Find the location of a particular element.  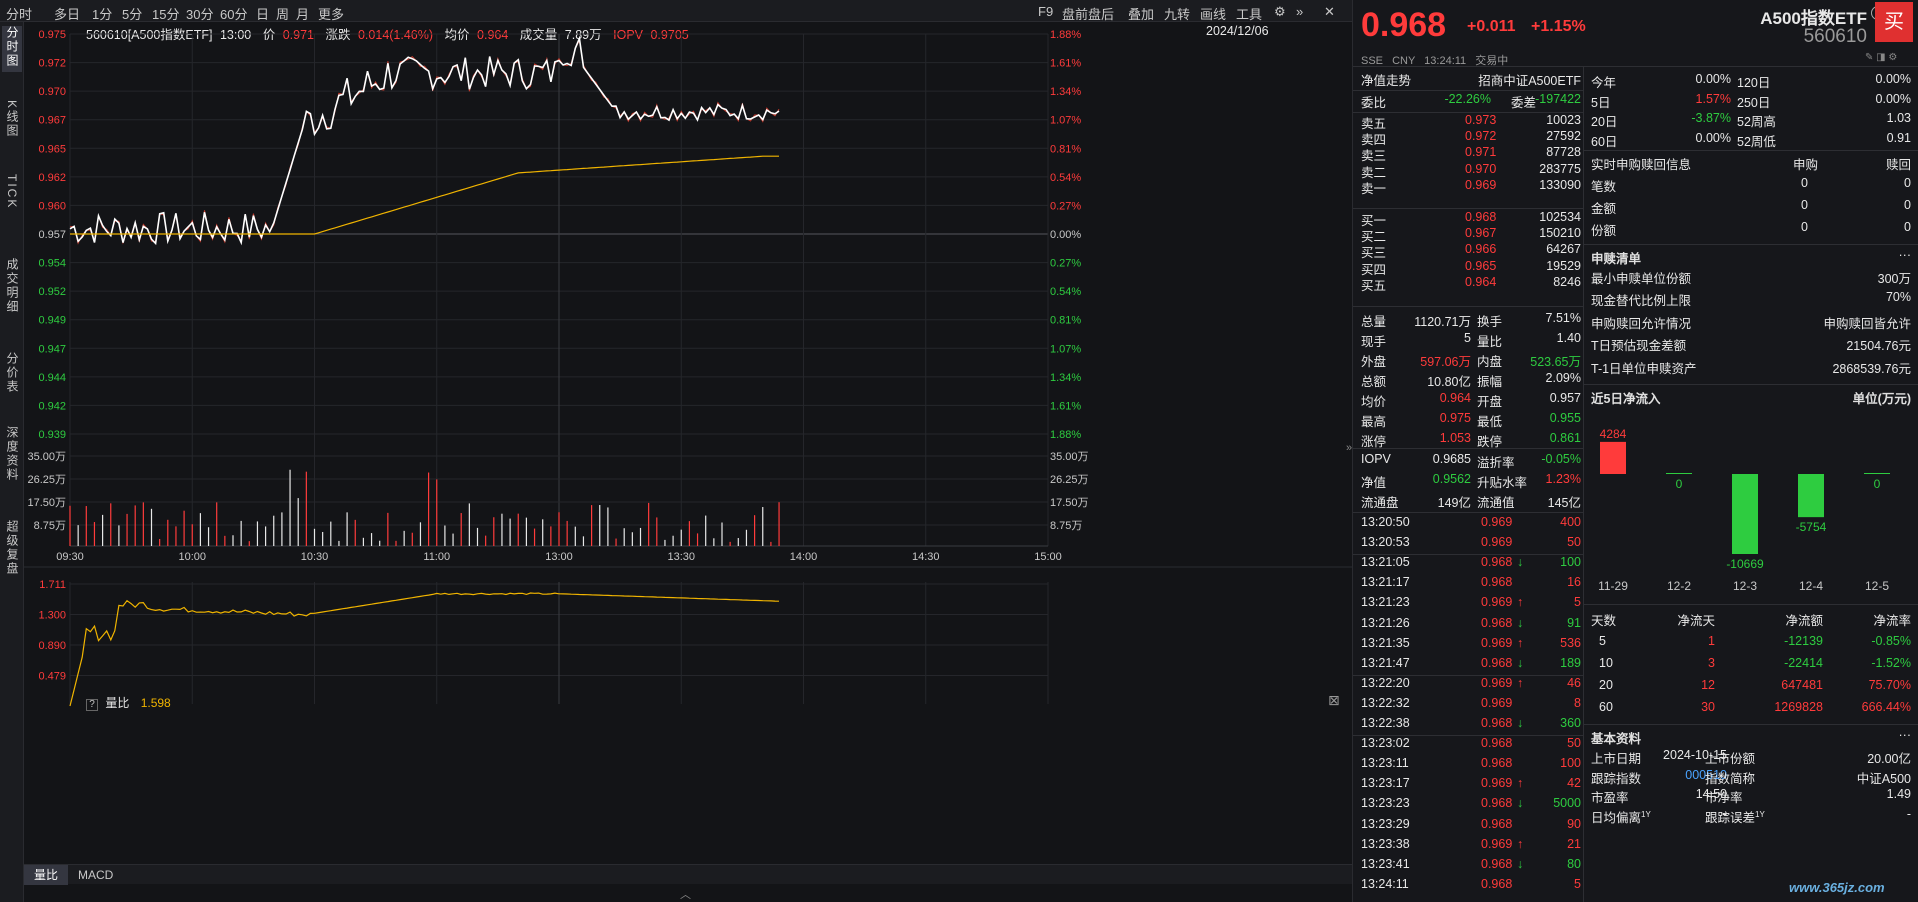

flow-days: 20 is located at coordinates (1606, 685).